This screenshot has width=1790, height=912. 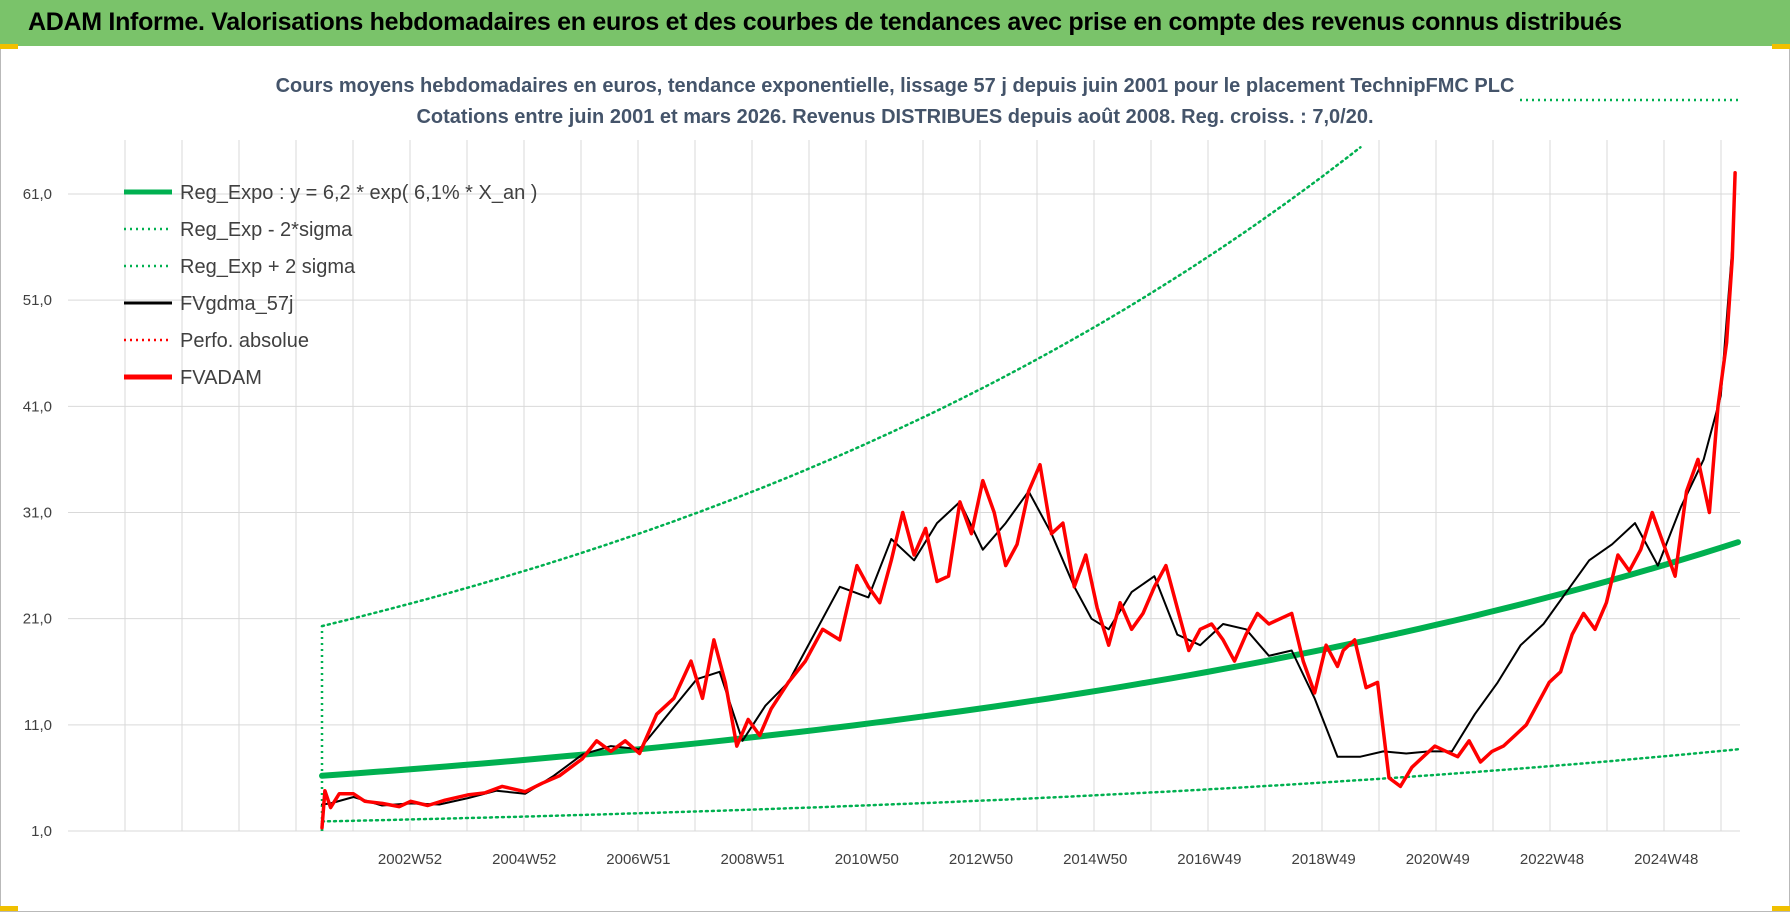 I want to click on x-tick-label: 2010W50, so click(x=867, y=859).